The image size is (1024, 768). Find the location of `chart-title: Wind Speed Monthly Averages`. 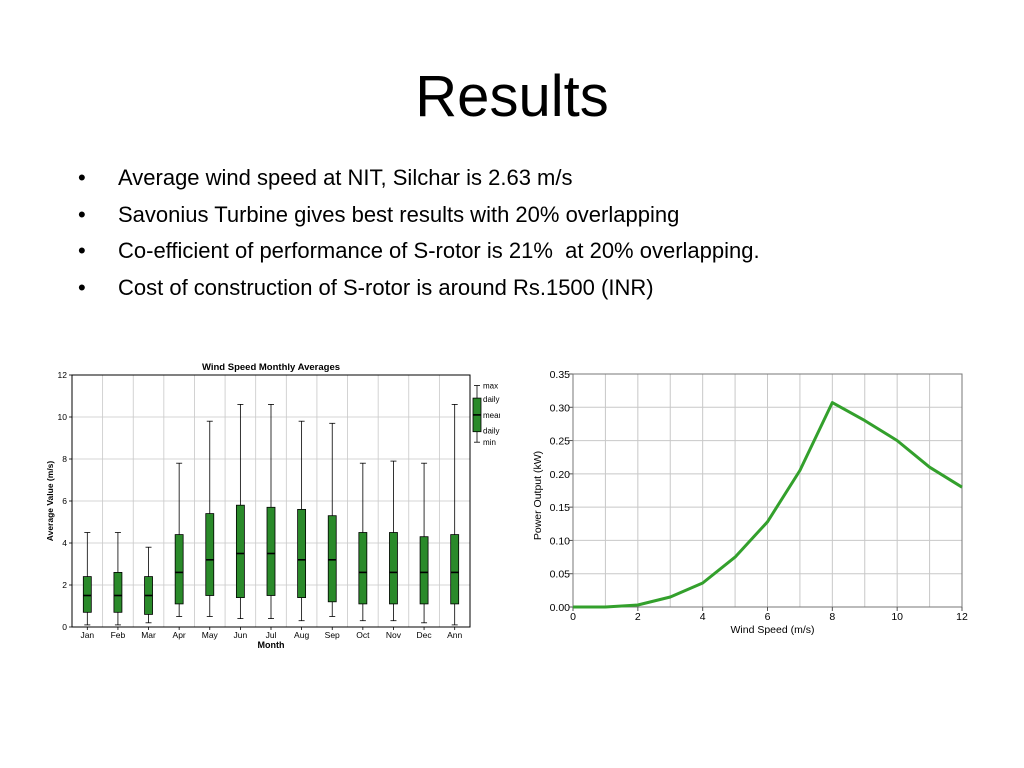

chart-title: Wind Speed Monthly Averages is located at coordinates (271, 367).